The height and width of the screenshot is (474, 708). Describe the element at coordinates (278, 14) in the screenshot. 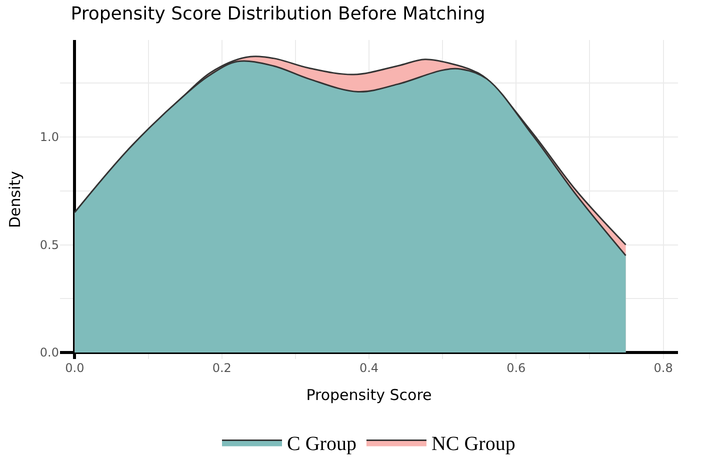

I see `chart-title: Propensity Score Distribution Before Matching` at that location.